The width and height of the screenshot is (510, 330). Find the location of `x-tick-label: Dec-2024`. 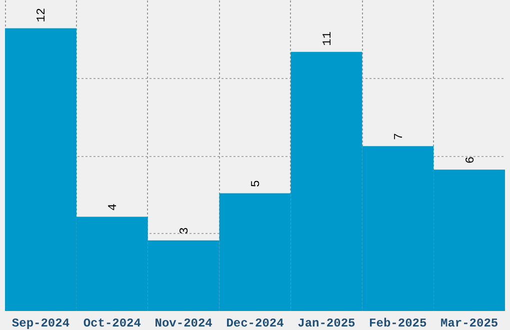

x-tick-label: Dec-2024 is located at coordinates (255, 323).